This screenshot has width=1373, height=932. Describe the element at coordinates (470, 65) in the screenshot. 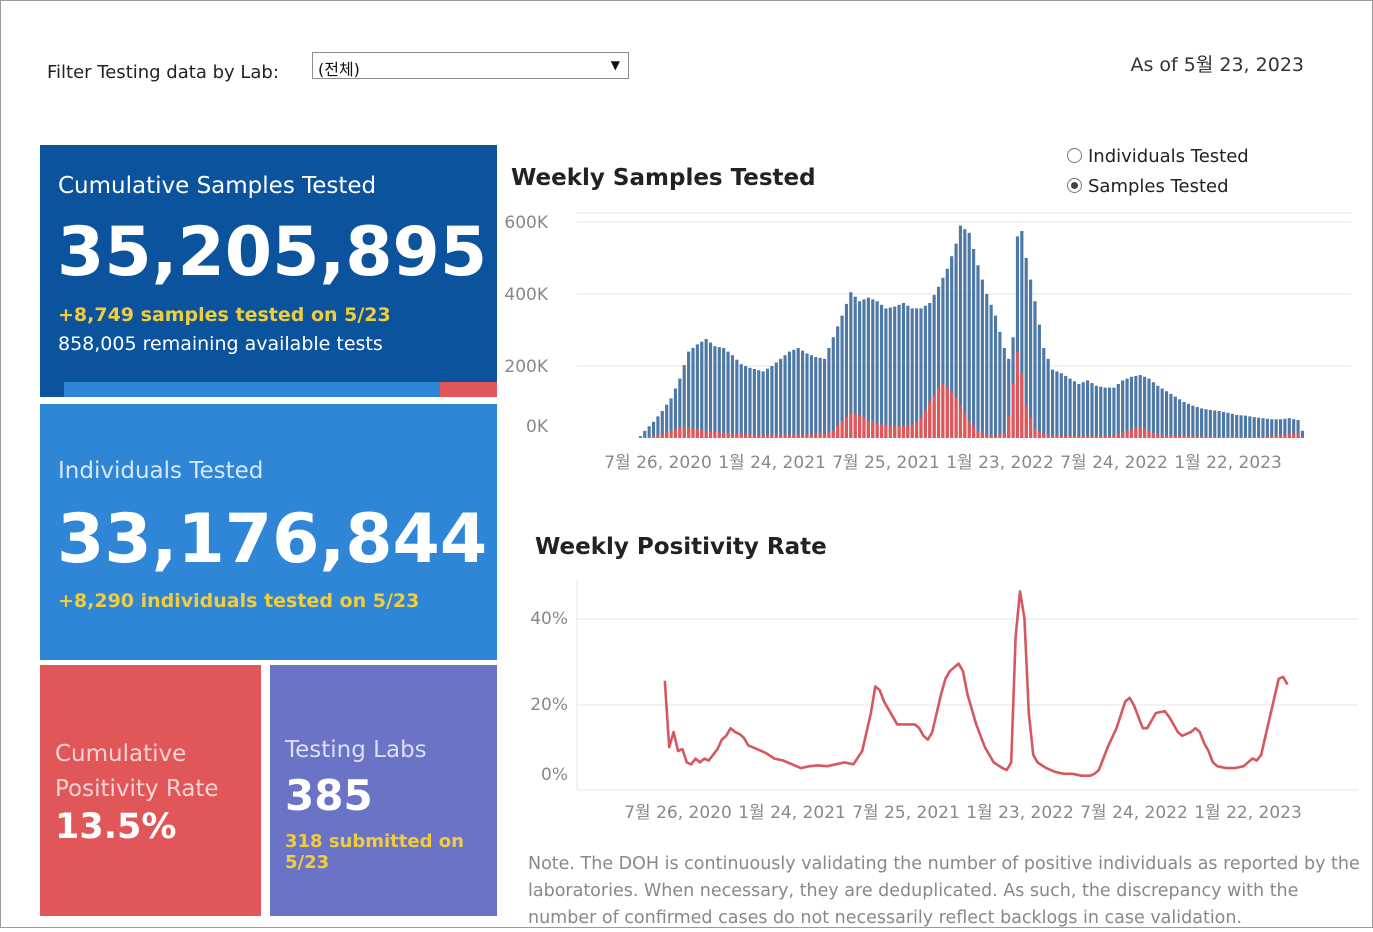

I see `lab-filter-select: (전체) ▼` at that location.